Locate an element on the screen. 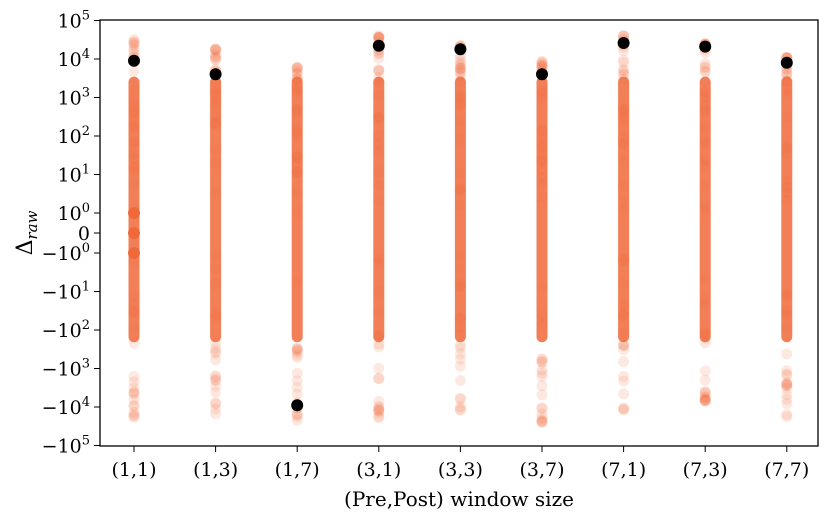 The height and width of the screenshot is (526, 830). y-axis-label-main: Δ is located at coordinates (25, 248).